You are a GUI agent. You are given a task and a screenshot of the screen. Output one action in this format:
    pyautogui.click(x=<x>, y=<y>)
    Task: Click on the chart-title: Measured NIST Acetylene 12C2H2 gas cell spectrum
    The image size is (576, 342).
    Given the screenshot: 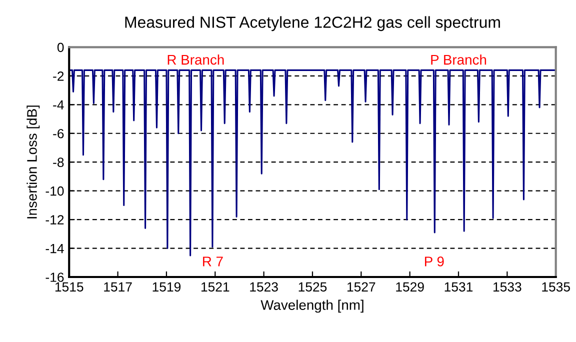 What is the action you would take?
    pyautogui.click(x=312, y=24)
    